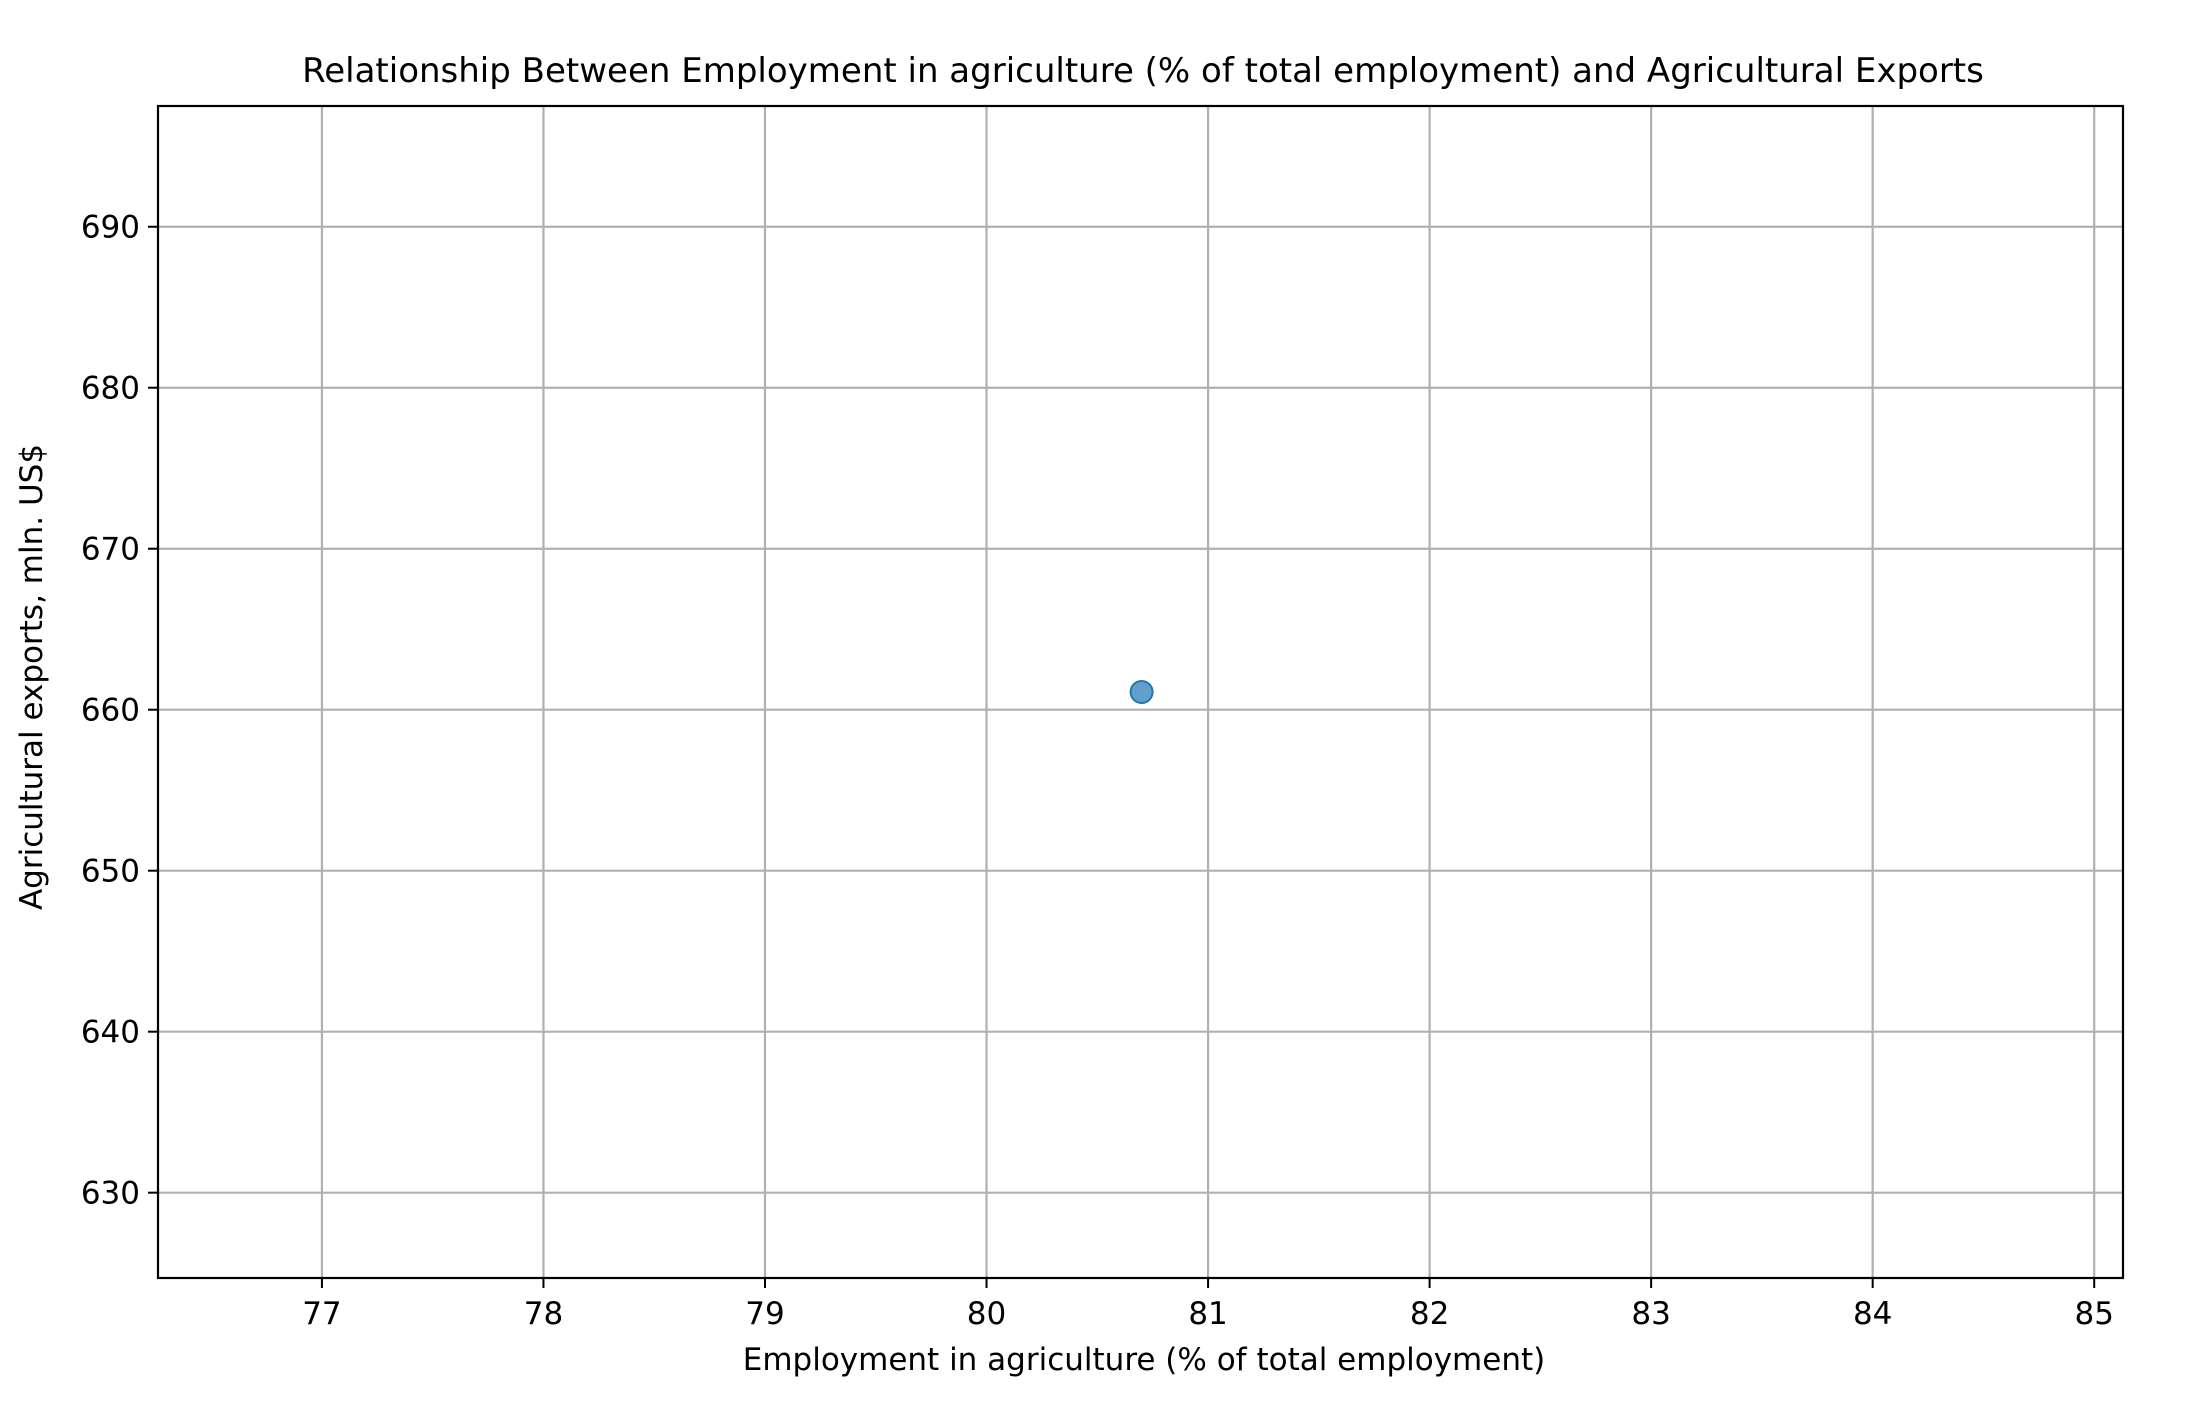 This screenshot has height=1410, width=2205. What do you see at coordinates (543, 1314) in the screenshot?
I see `x-tick-label: 78` at bounding box center [543, 1314].